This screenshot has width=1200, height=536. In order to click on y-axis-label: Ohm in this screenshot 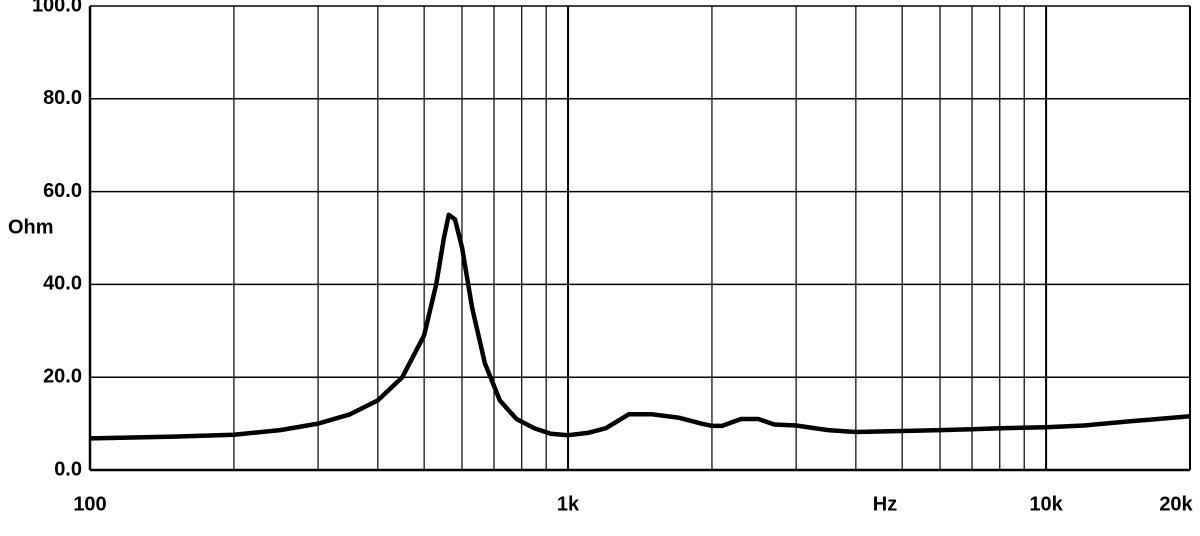, I will do `click(31, 227)`.